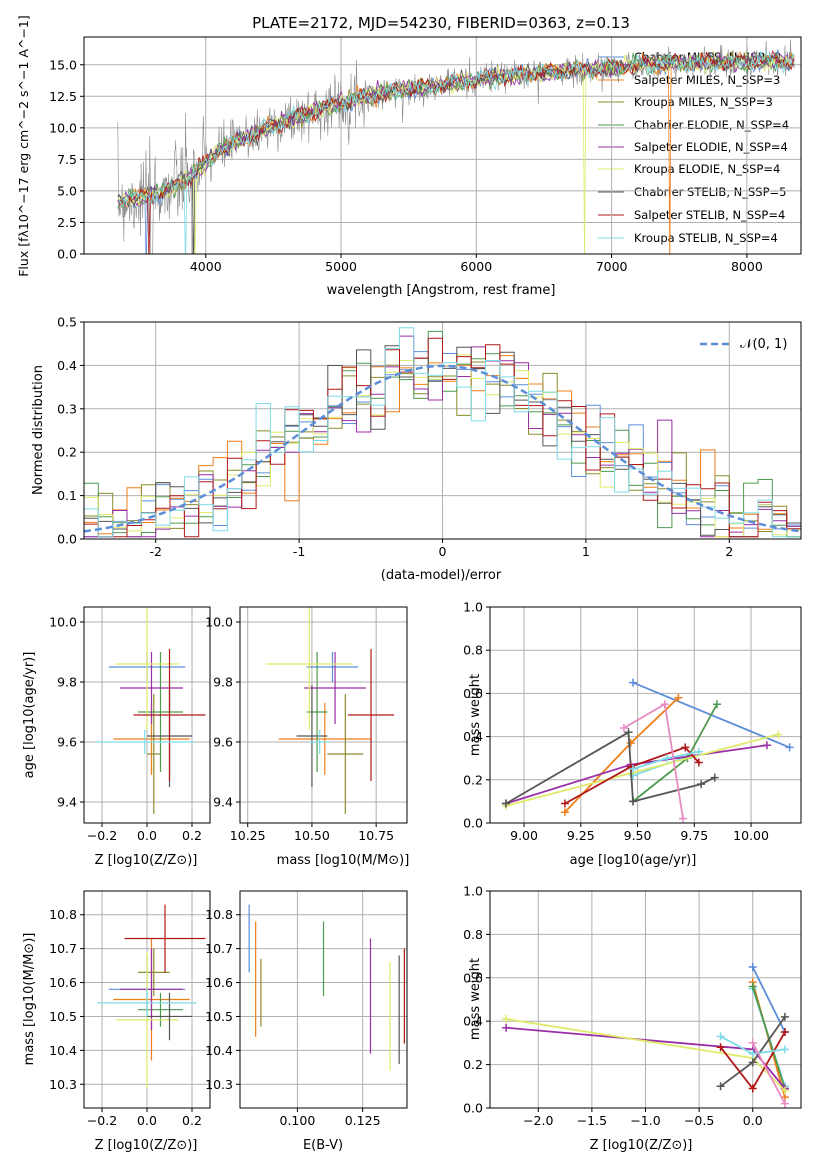 Image resolution: width=819 pixels, height=1170 pixels. Describe the element at coordinates (711, 147) in the screenshot. I see `svg-text: Salpeter ELODIE, N_SSP=4` at that location.